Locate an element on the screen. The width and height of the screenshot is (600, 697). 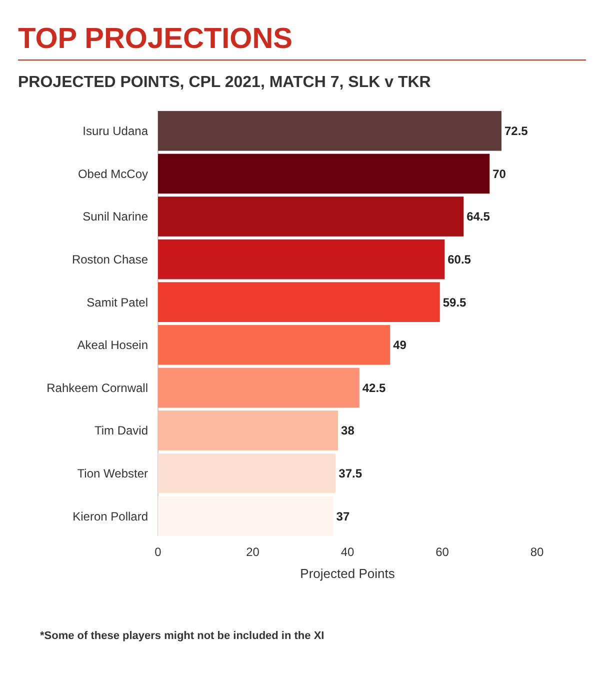
y-tick-label: Tion Webster is located at coordinates (112, 473).